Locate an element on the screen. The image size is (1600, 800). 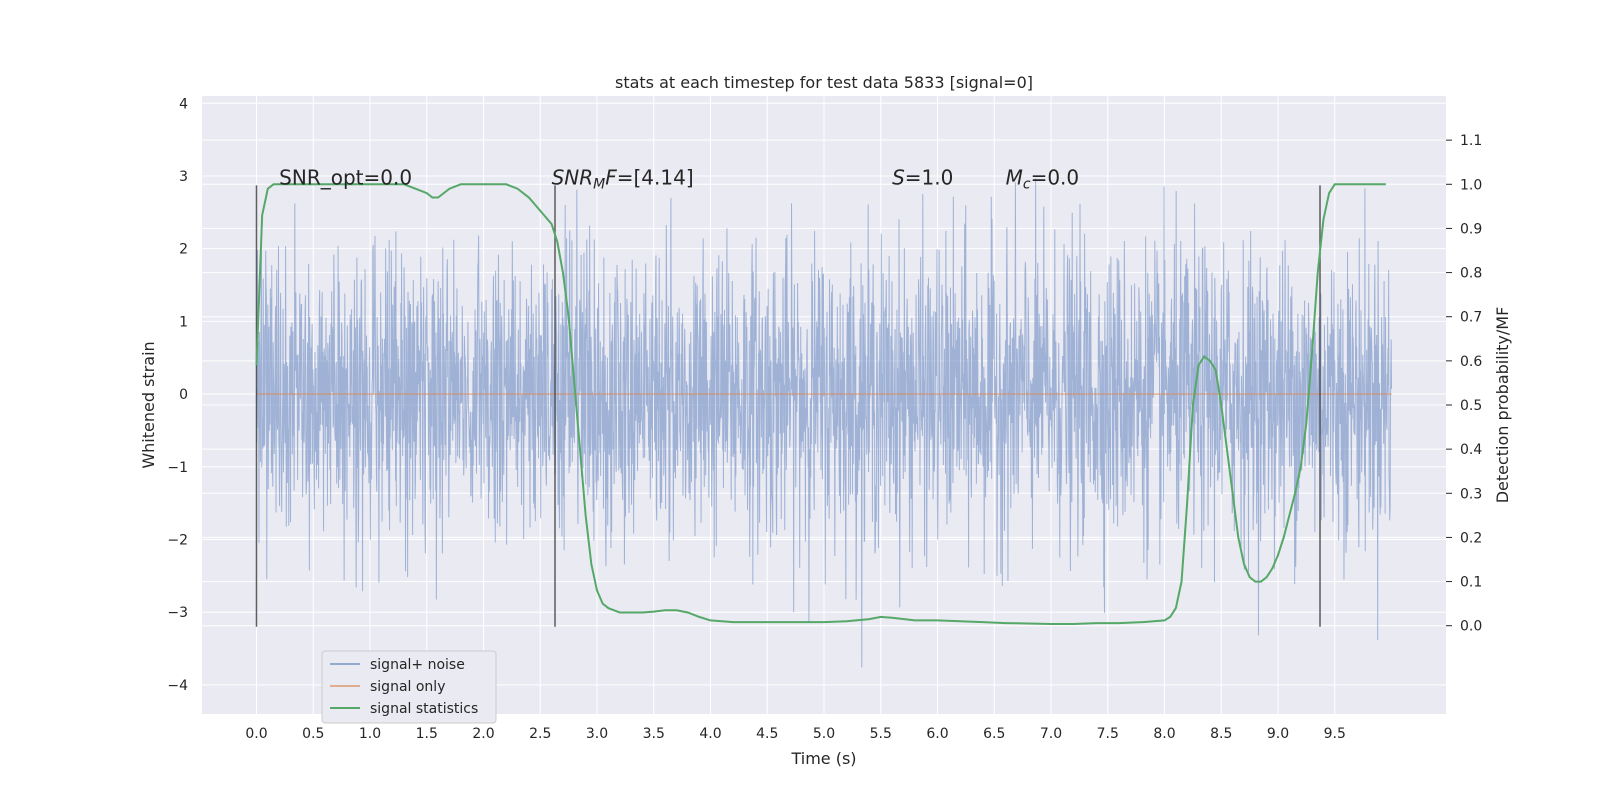
legend-label-signal-only: signal only is located at coordinates (407, 687).